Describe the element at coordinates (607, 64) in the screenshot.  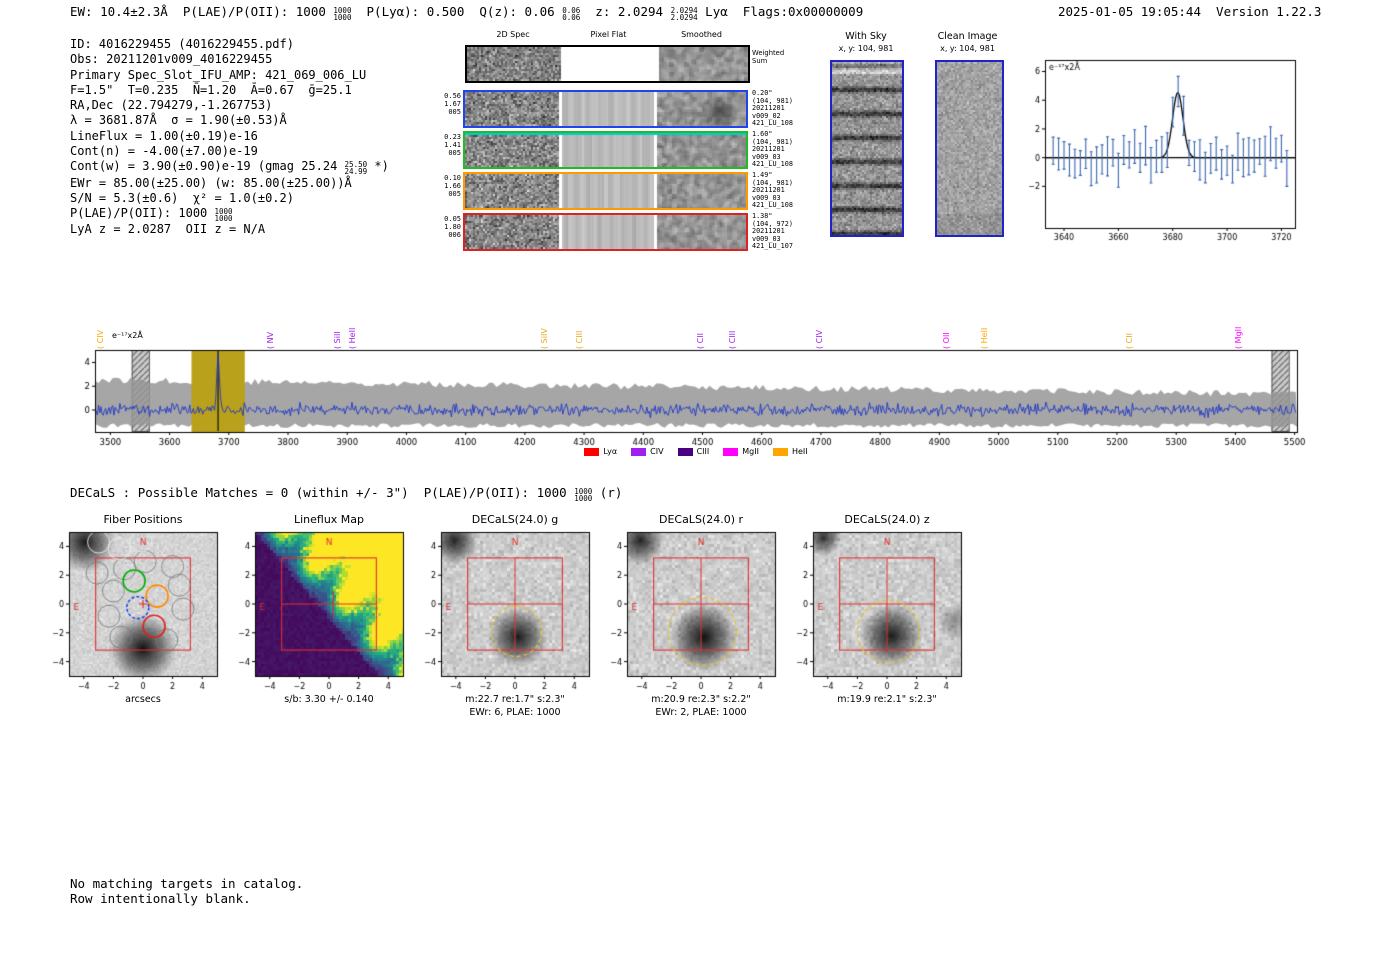
I see `weighted-sum-strip-image` at that location.